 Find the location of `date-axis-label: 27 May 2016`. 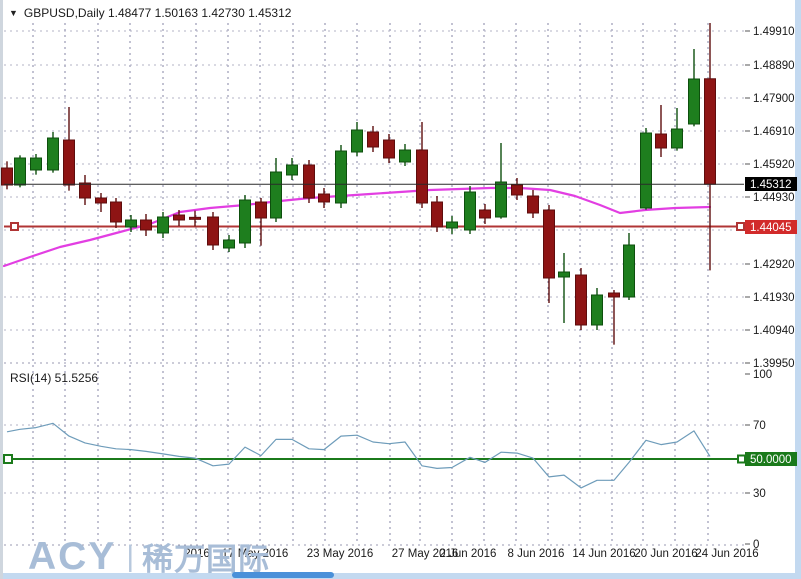

date-axis-label: 27 May 2016 is located at coordinates (425, 554).